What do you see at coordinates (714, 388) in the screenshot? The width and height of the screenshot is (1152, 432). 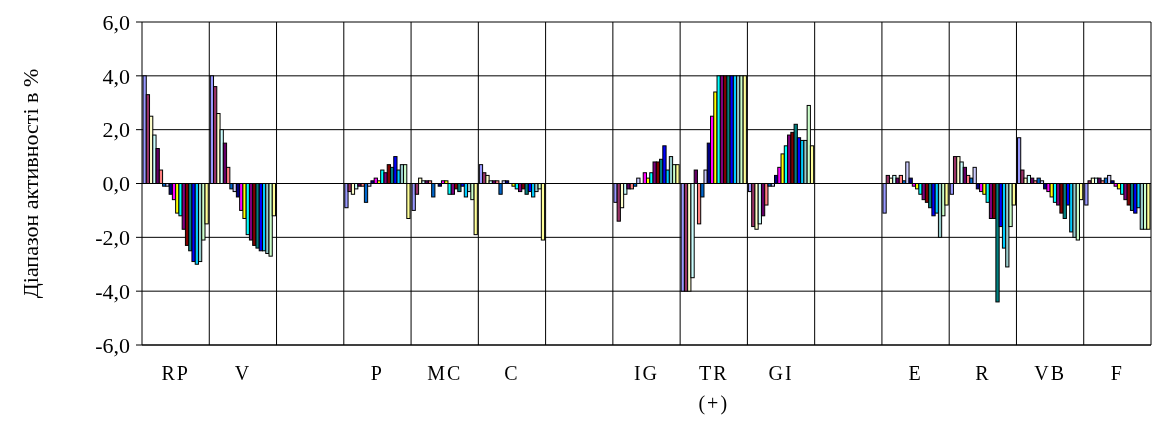 I see `x-tick-label: TR (+)` at bounding box center [714, 388].